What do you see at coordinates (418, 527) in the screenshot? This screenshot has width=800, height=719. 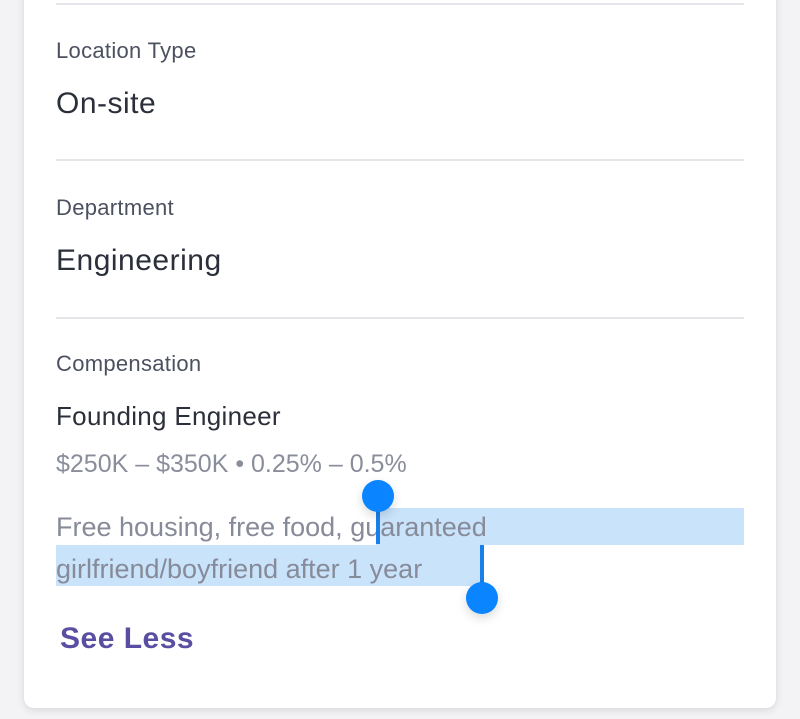 I see `selected-text: guaranteed` at bounding box center [418, 527].